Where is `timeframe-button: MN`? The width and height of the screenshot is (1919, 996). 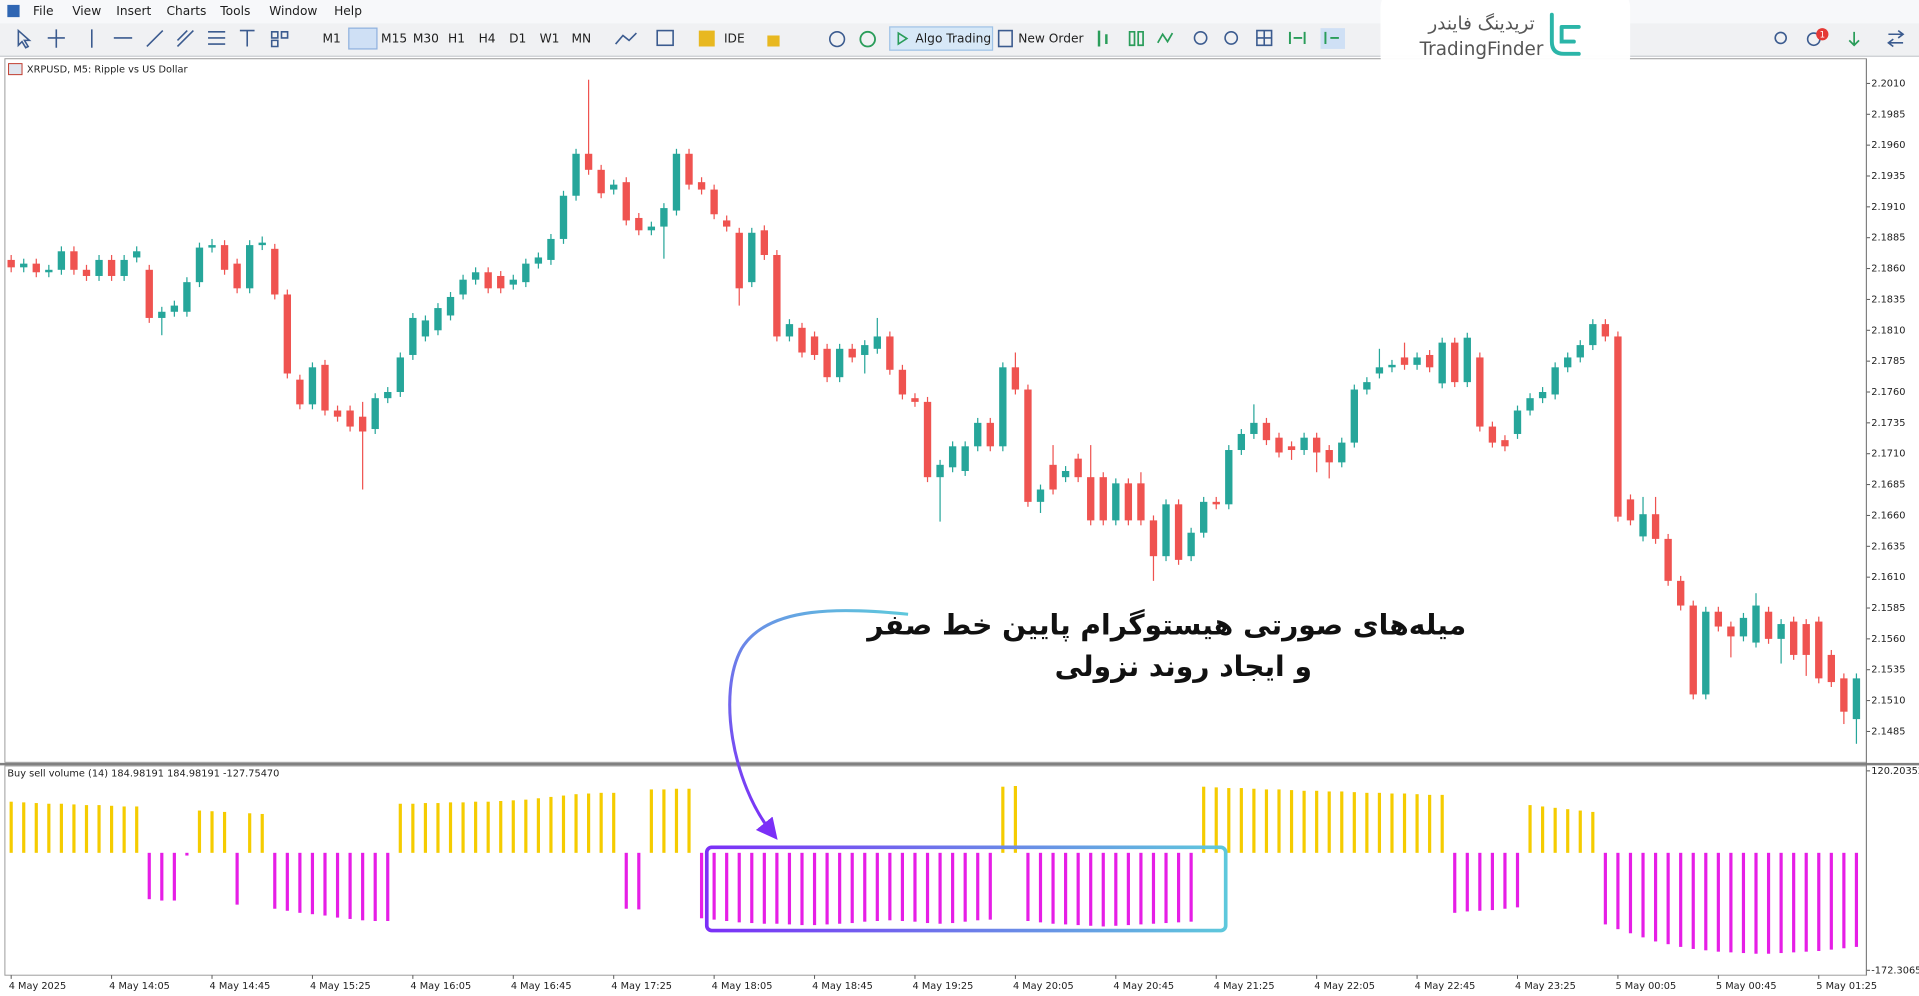 timeframe-button: MN is located at coordinates (581, 39).